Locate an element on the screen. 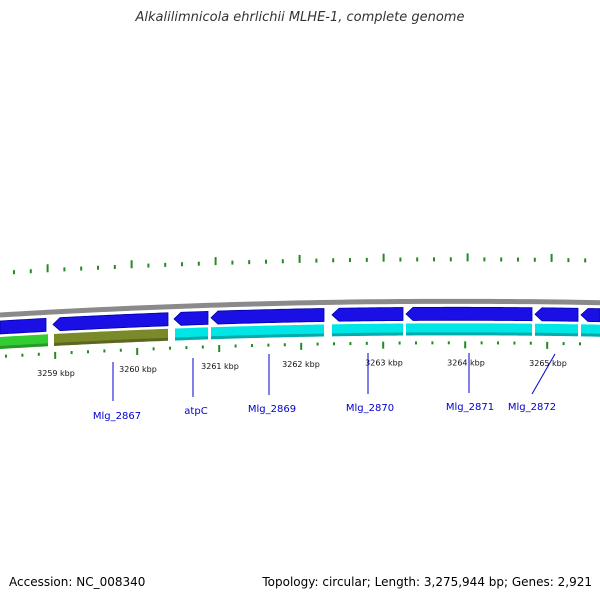 The width and height of the screenshot is (600, 600). coordinate-label: 3261 kbp is located at coordinates (220, 366).